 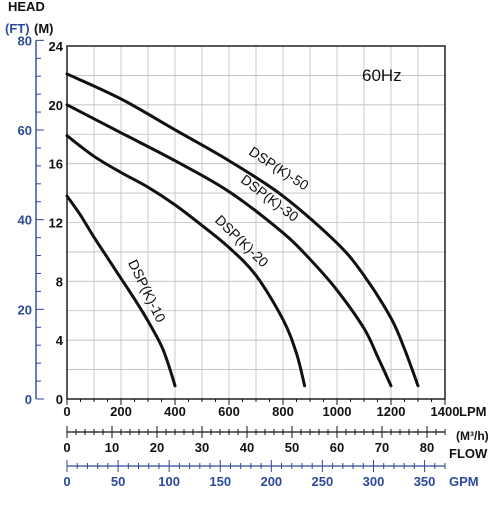 What do you see at coordinates (427, 447) in the screenshot?
I see `m3h-tick-label: 80` at bounding box center [427, 447].